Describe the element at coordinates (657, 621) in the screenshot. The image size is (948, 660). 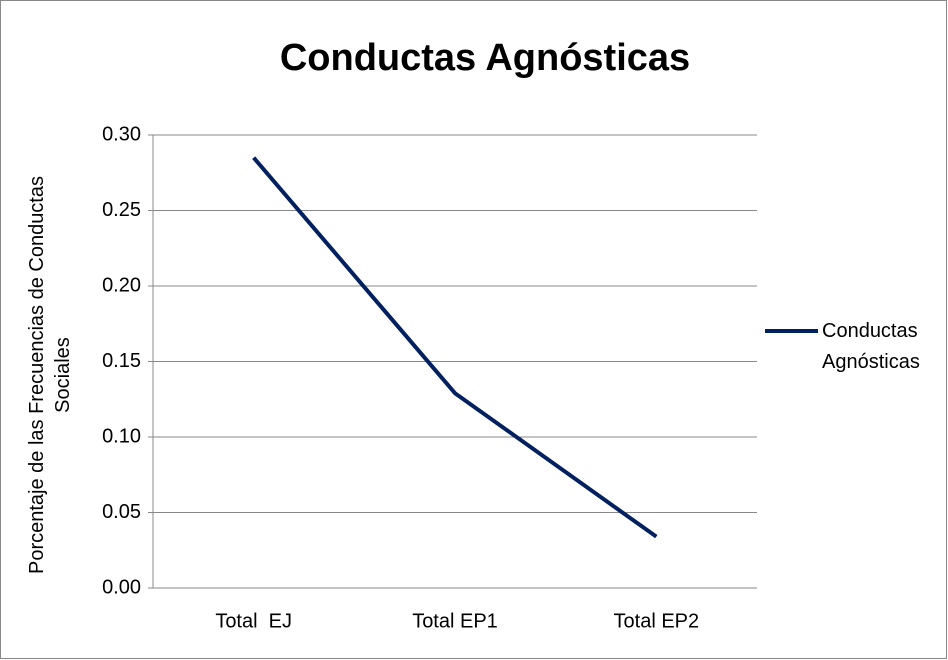
I see `x-tick-label: Total EP2` at that location.